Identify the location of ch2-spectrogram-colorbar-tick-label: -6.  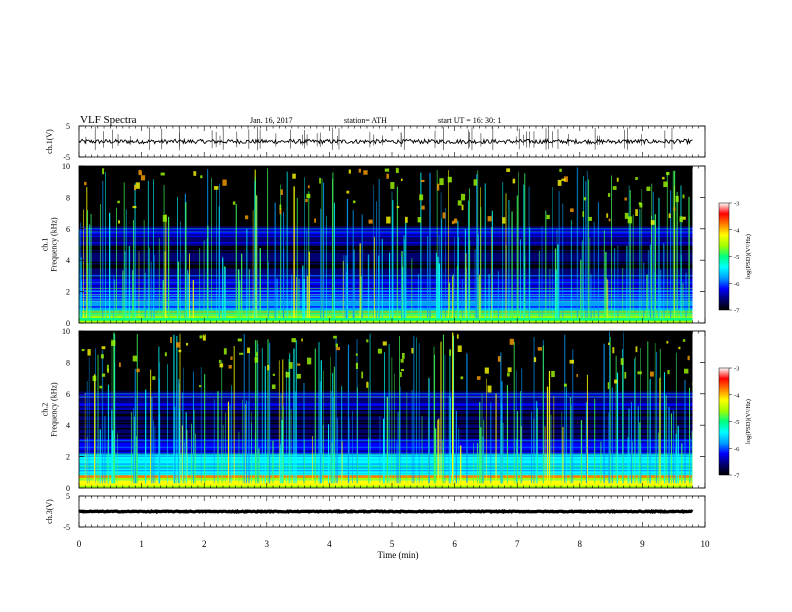
(737, 449).